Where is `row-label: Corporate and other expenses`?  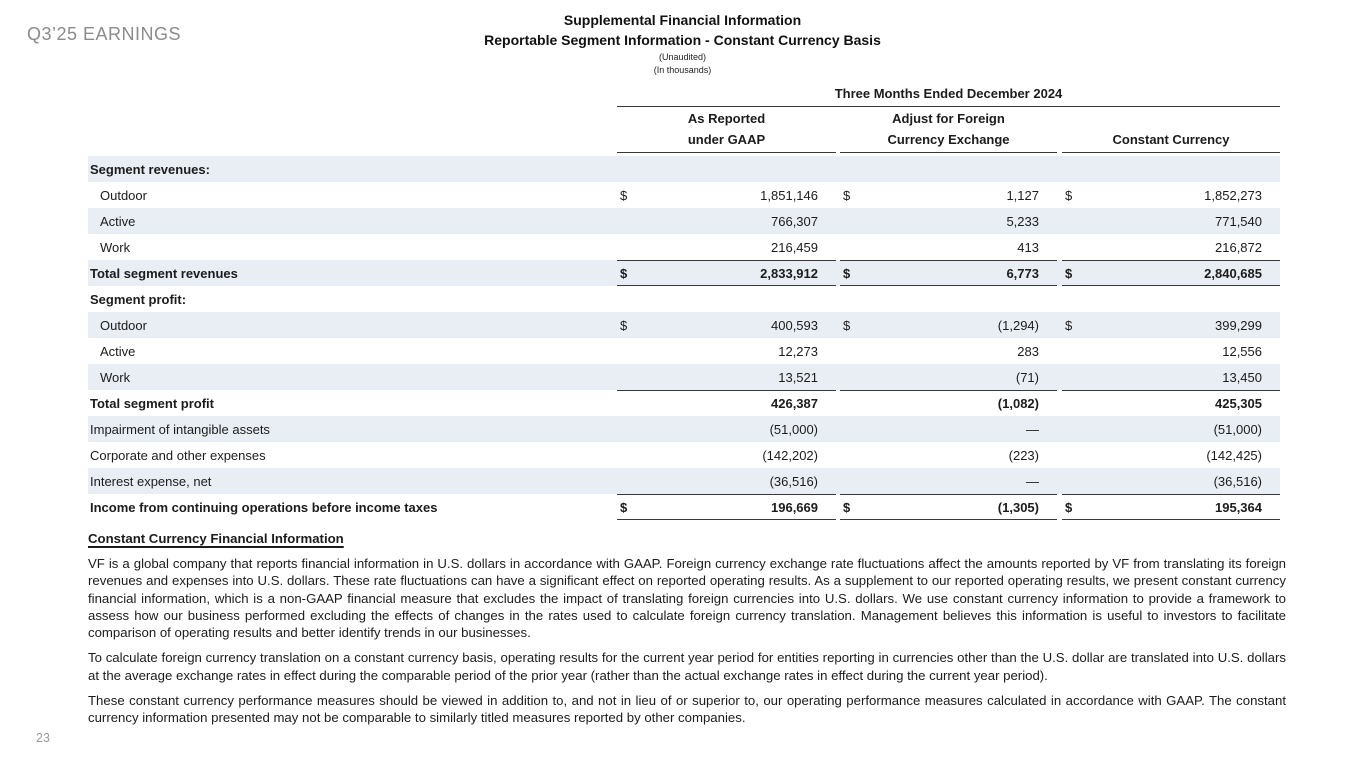 row-label: Corporate and other expenses is located at coordinates (178, 455).